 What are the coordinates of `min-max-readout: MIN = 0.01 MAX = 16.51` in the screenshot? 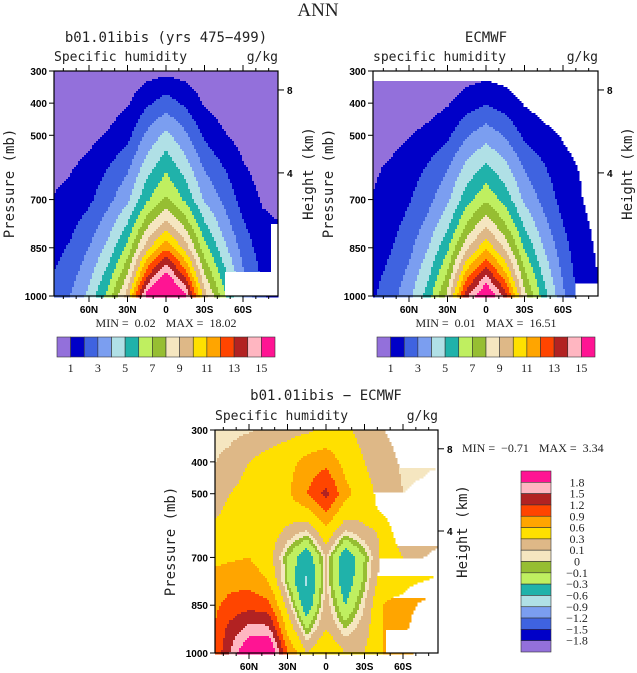 It's located at (486, 323).